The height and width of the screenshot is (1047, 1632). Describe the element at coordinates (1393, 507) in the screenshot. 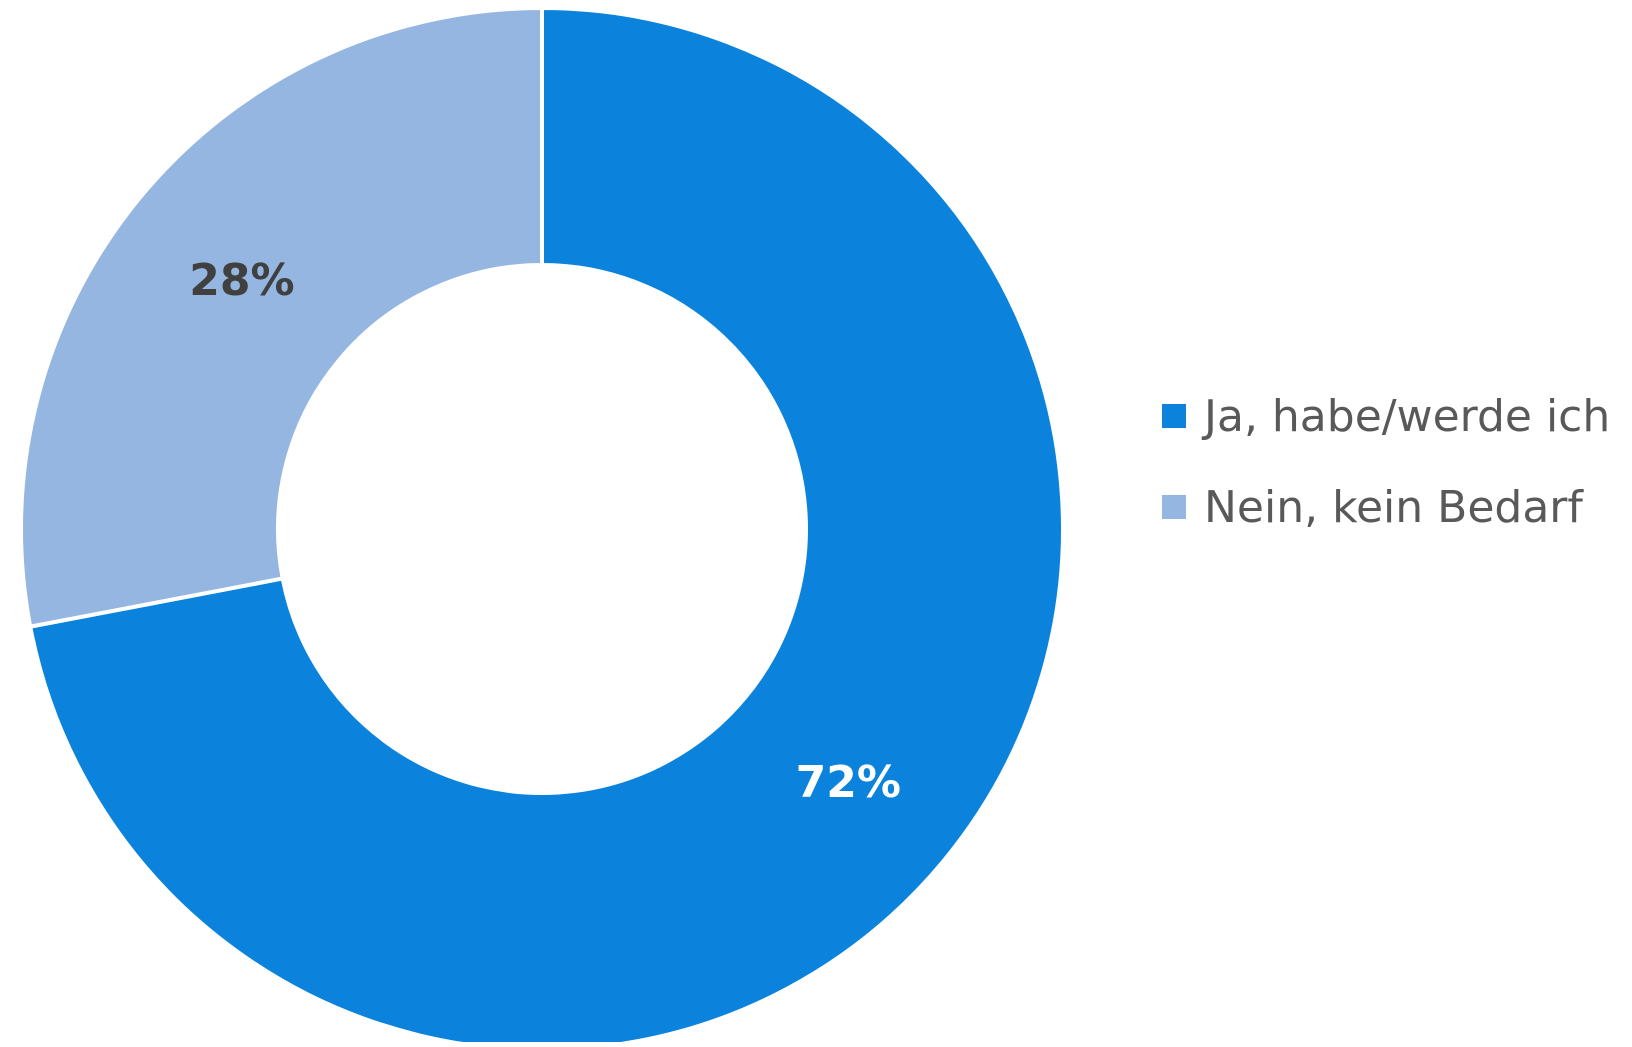

I see `legend-label-nein: Nein, kein Bedarf` at that location.